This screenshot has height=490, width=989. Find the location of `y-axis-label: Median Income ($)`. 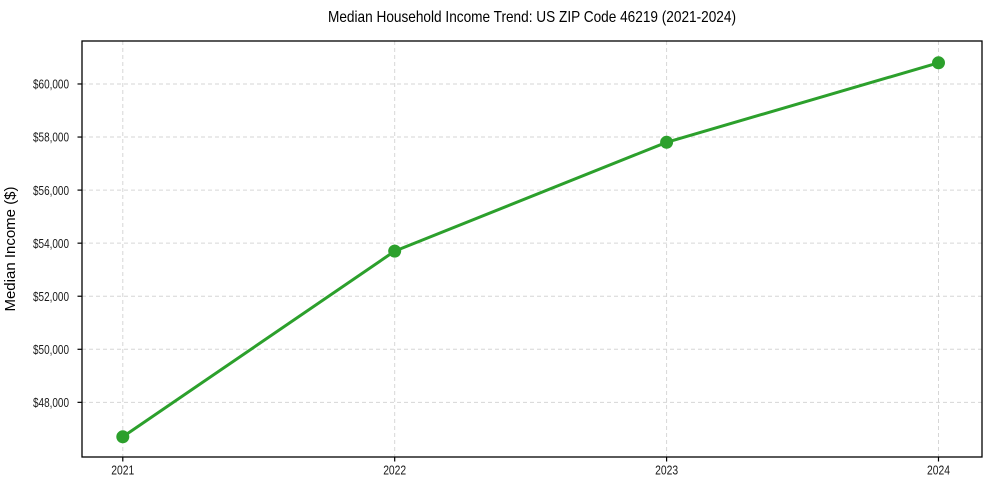

y-axis-label: Median Income ($) is located at coordinates (10, 248).